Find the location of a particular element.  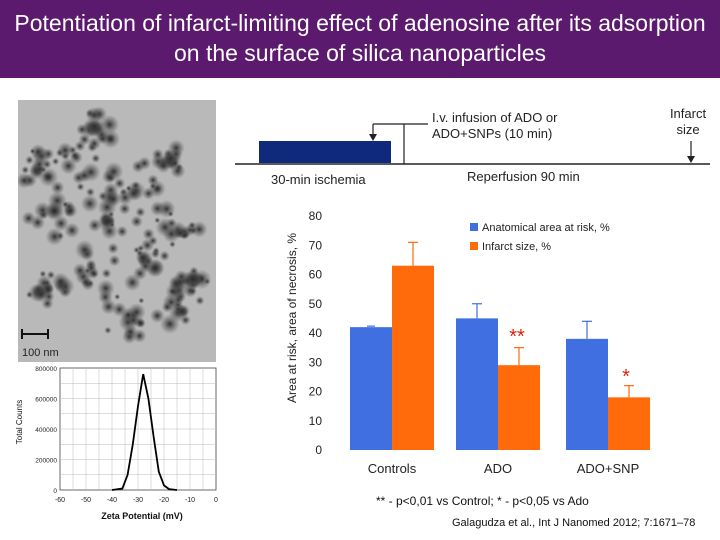

zeta-grid is located at coordinates (138, 429).